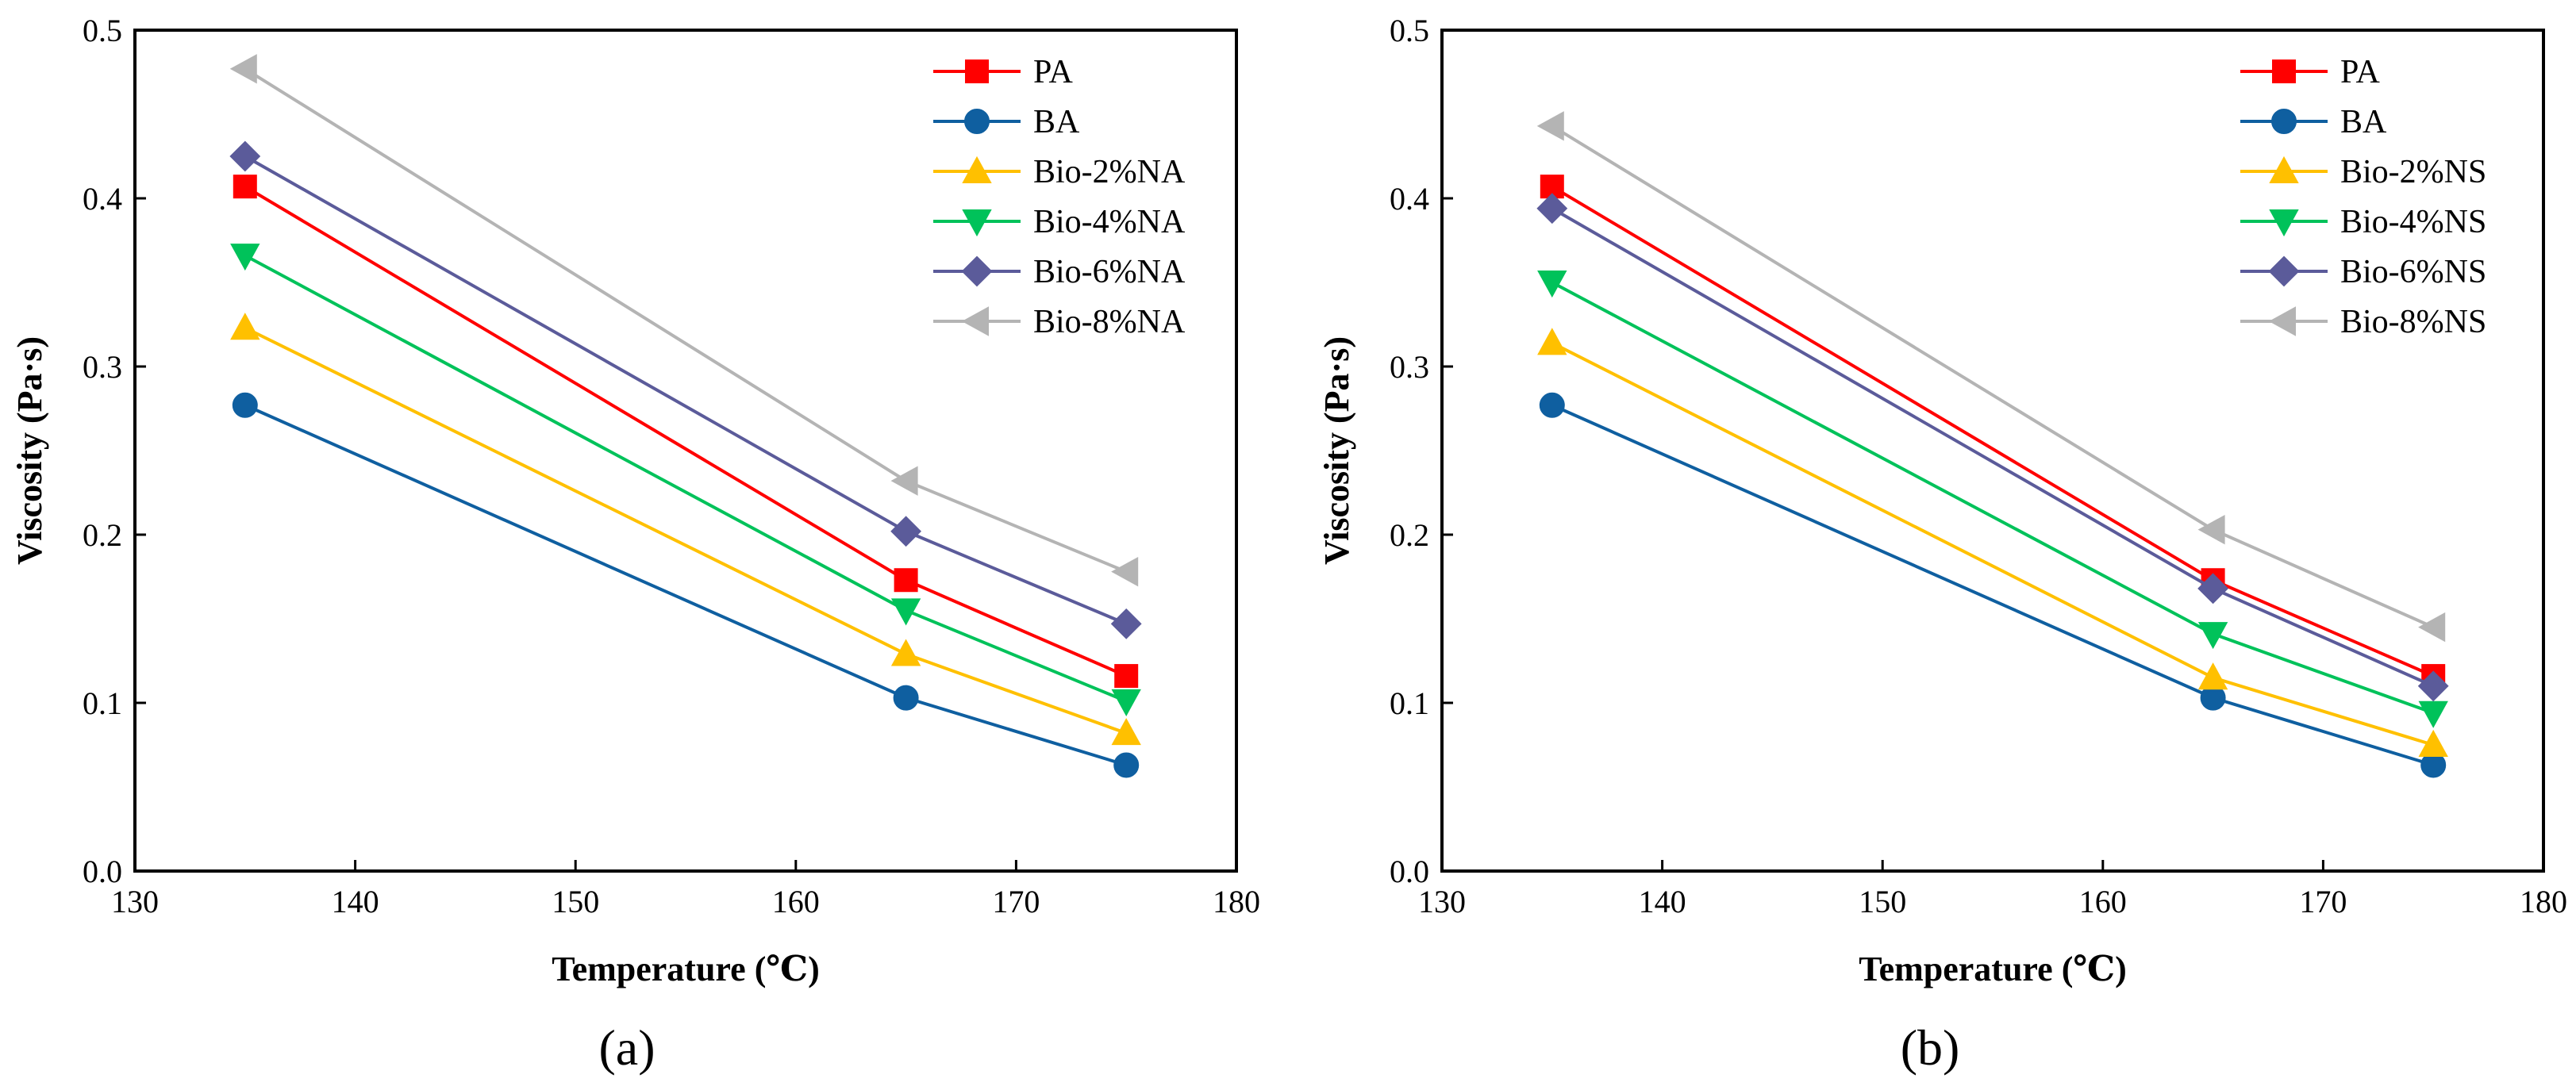  What do you see at coordinates (1882, 901) in the screenshot?
I see `x-tick-label: 150` at bounding box center [1882, 901].